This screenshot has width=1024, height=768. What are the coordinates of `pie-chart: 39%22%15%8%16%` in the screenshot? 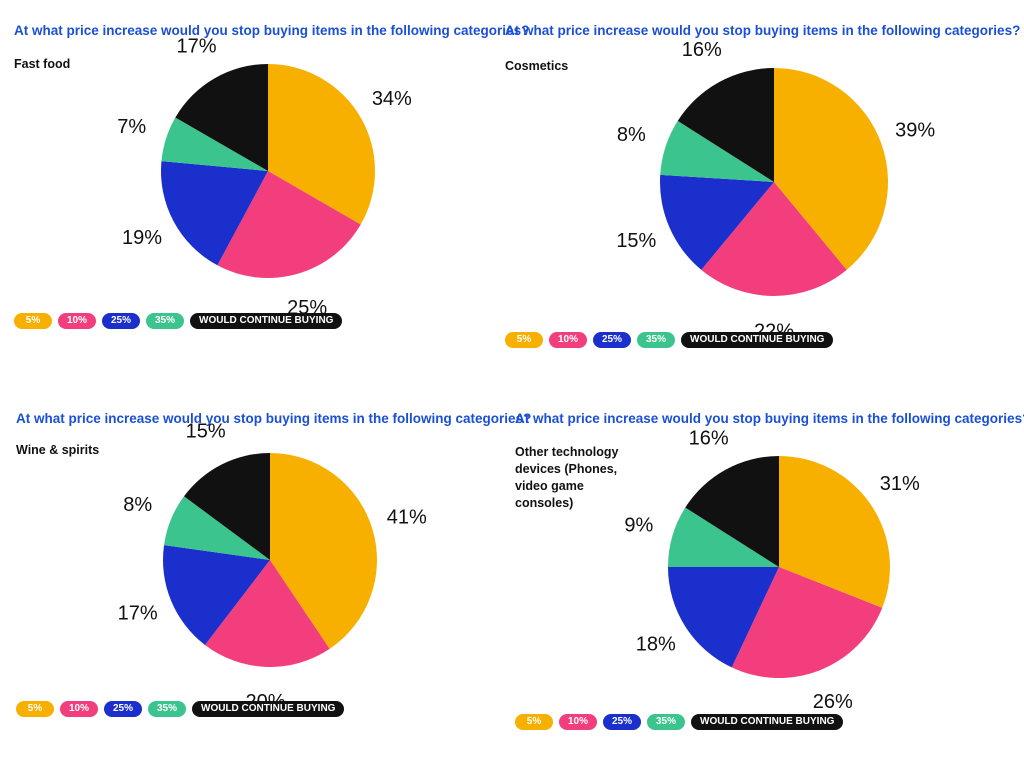 It's located at (775, 190).